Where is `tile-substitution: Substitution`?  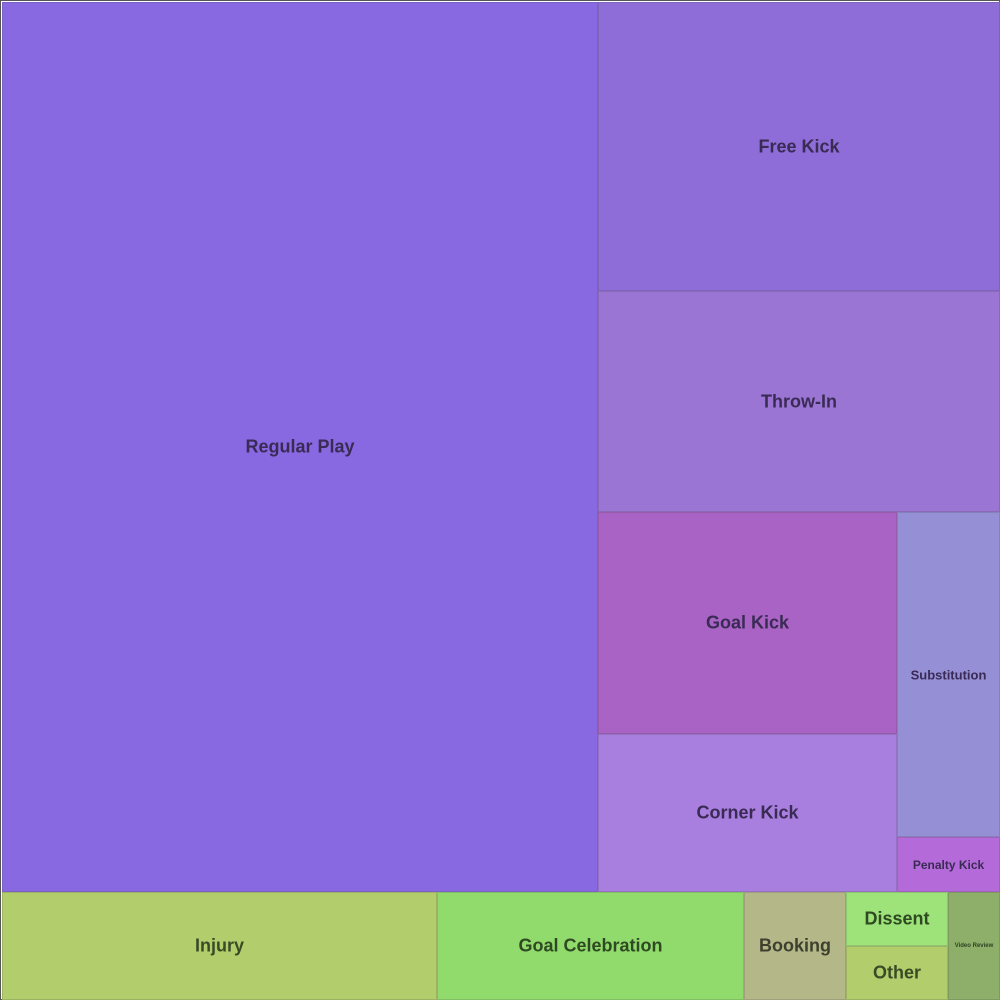
tile-substitution: Substitution is located at coordinates (948, 674).